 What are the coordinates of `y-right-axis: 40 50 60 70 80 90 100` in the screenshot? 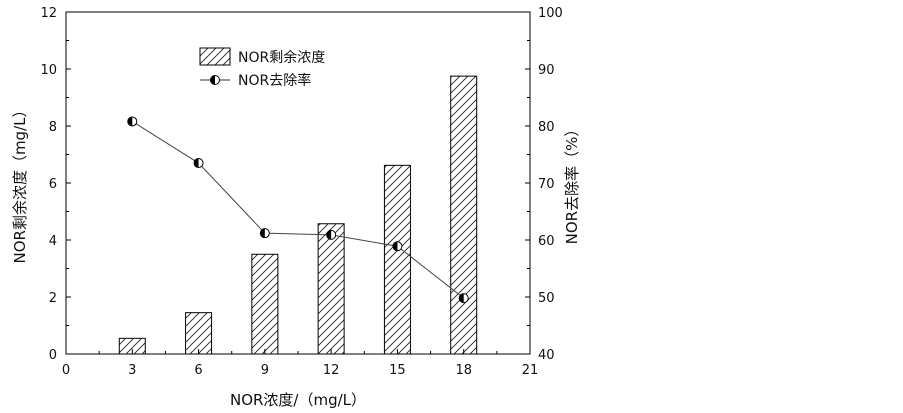 It's located at (544, 184).